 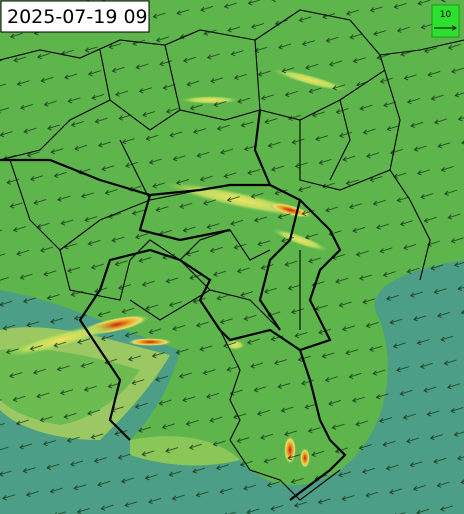 I want to click on timestamp-box, so click(x=75, y=16).